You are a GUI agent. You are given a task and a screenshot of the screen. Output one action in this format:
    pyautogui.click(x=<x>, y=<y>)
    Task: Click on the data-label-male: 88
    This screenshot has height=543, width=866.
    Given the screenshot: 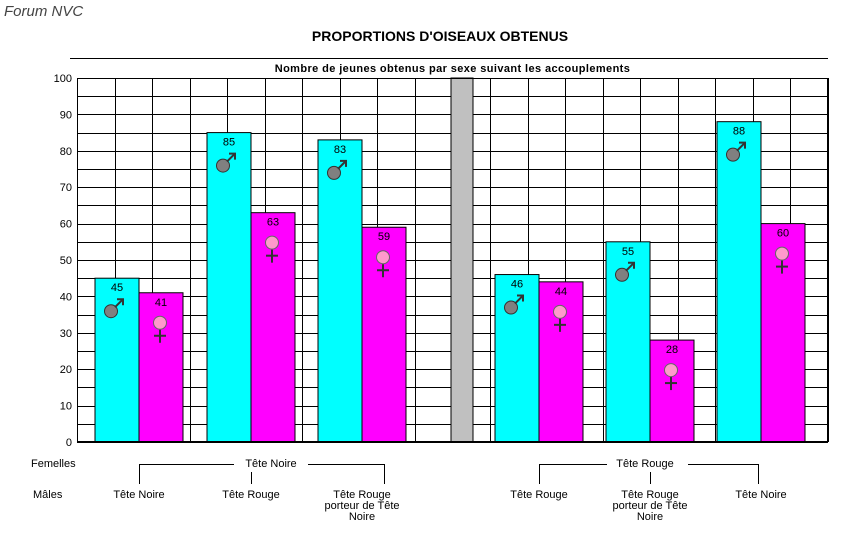 What is the action you would take?
    pyautogui.click(x=739, y=132)
    